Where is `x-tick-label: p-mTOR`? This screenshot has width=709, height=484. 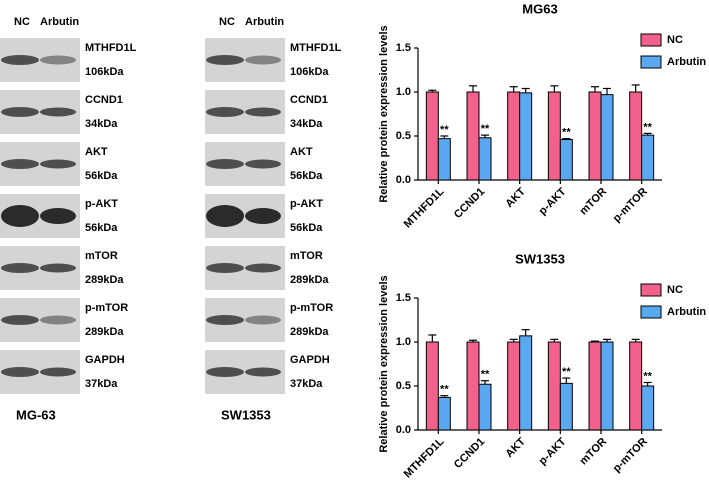 x-tick-label: p-mTOR is located at coordinates (630, 455).